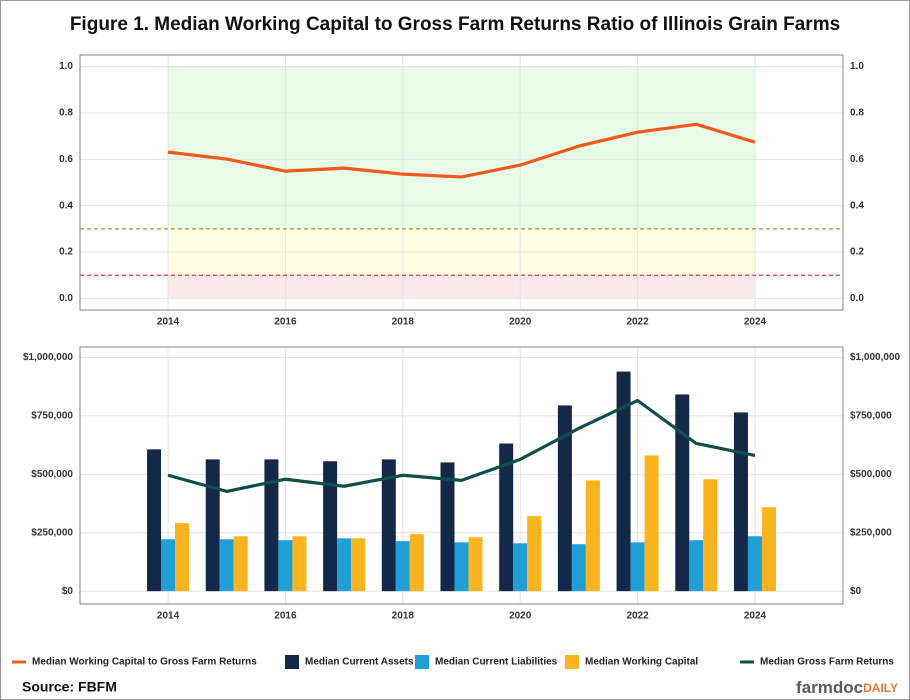 This screenshot has height=700, width=910. What do you see at coordinates (857, 66) in the screenshot?
I see `y2-tick-label: 1.0` at bounding box center [857, 66].